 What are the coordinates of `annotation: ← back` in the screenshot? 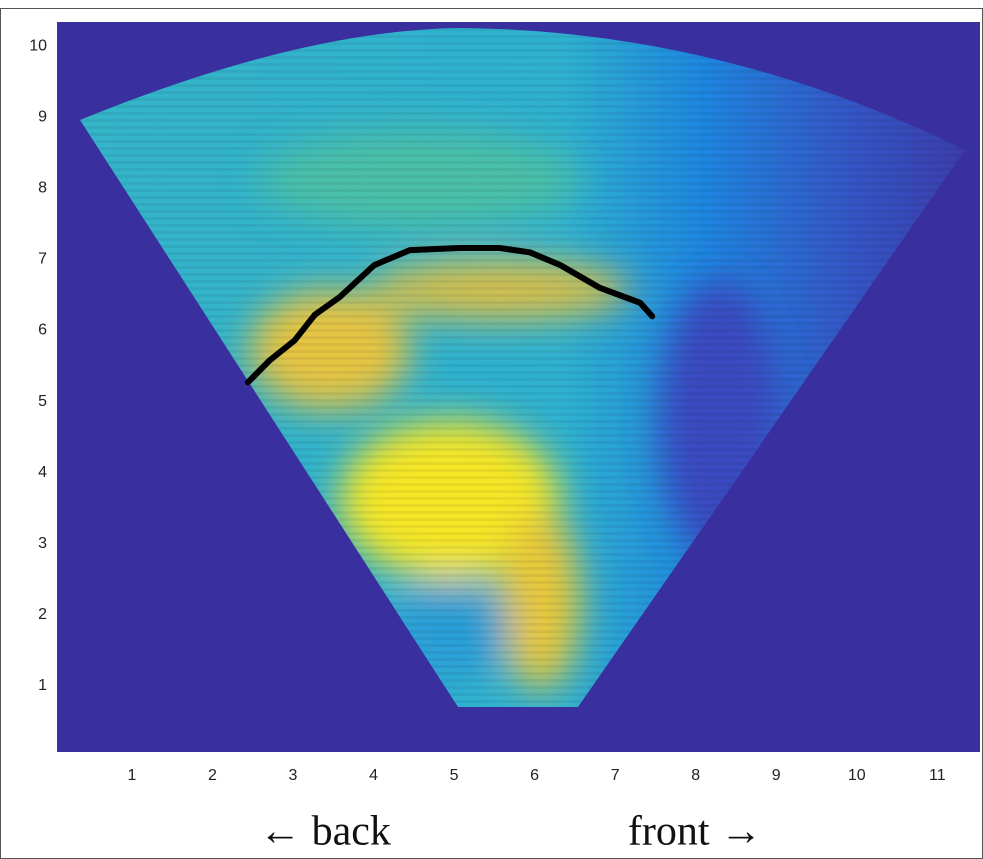 It's located at (325, 832).